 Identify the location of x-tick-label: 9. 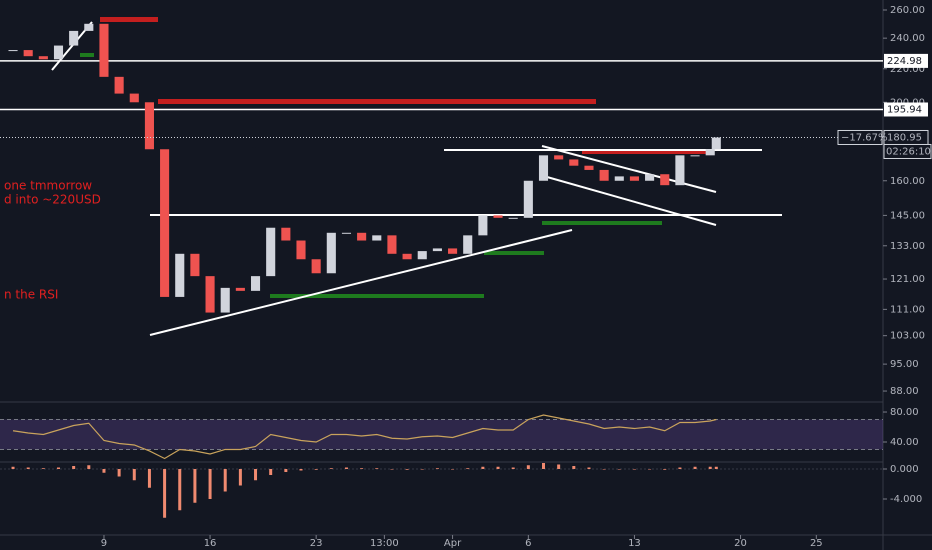
(104, 543).